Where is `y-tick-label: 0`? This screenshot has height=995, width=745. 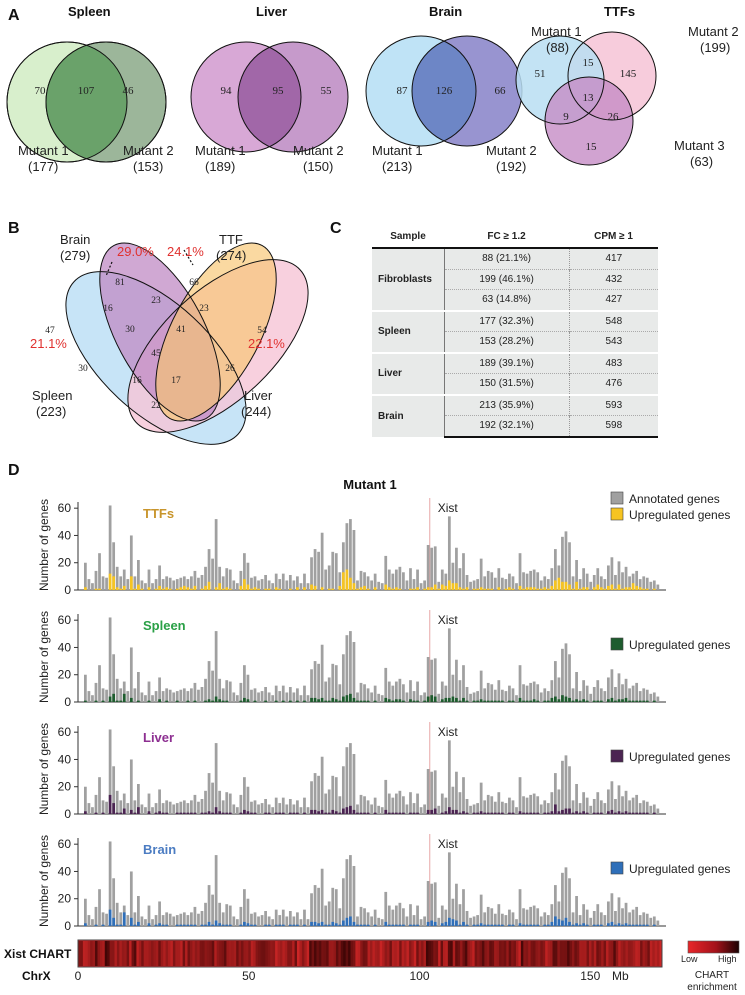 y-tick-label: 0 is located at coordinates (67, 926).